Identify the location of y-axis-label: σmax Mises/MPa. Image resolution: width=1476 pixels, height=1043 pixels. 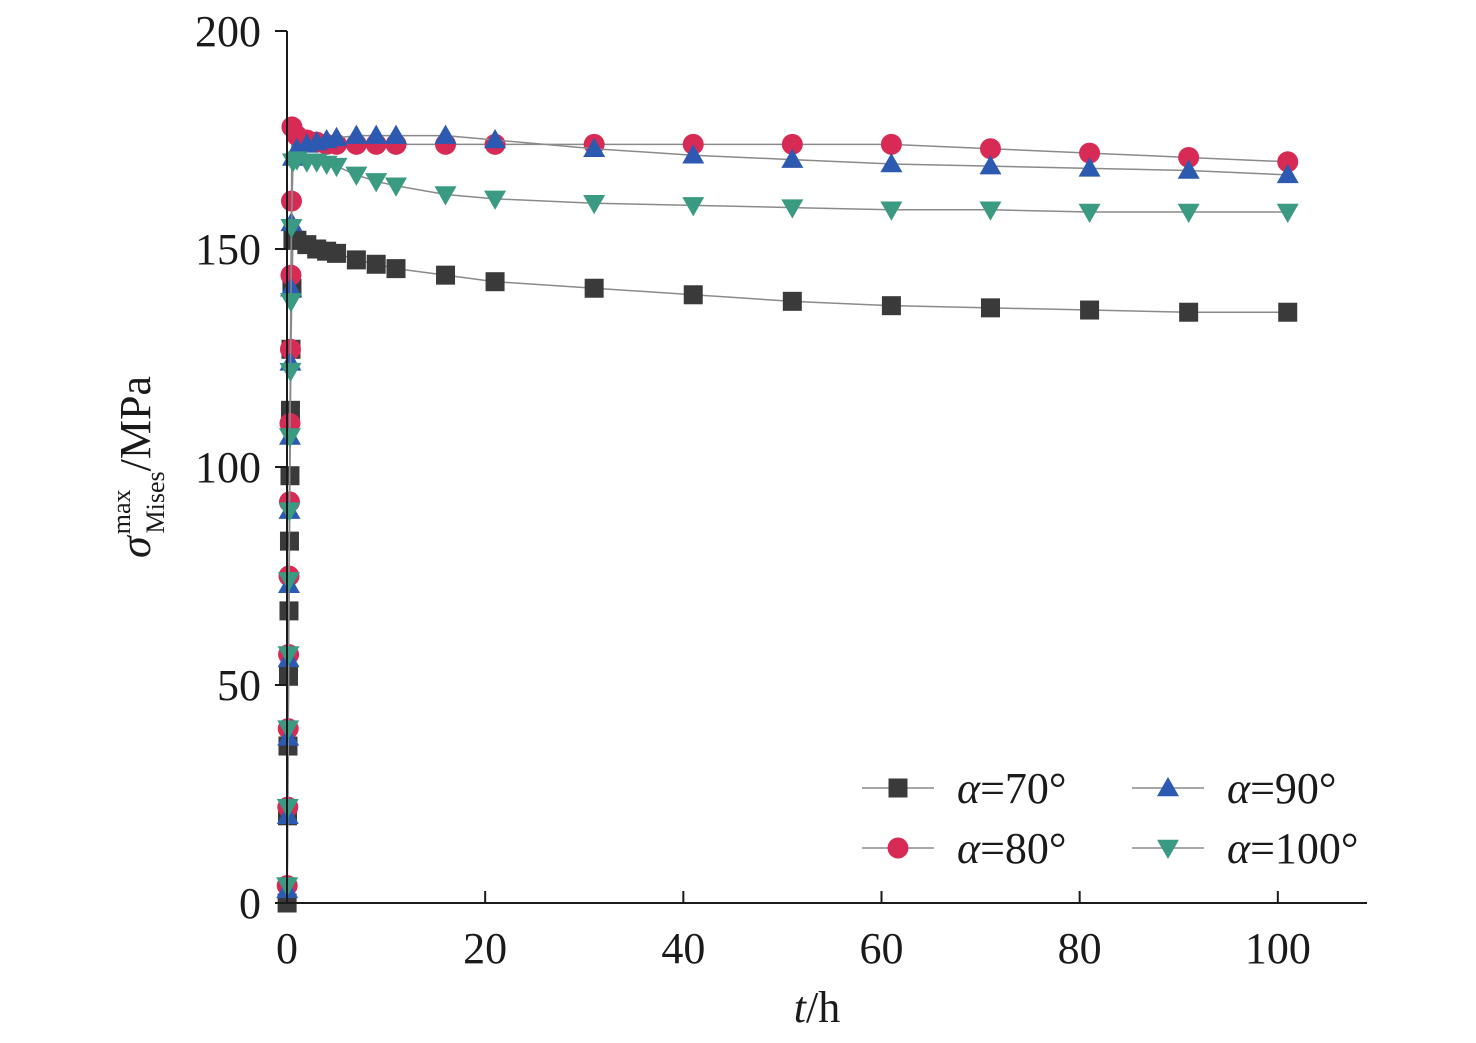
(138, 467).